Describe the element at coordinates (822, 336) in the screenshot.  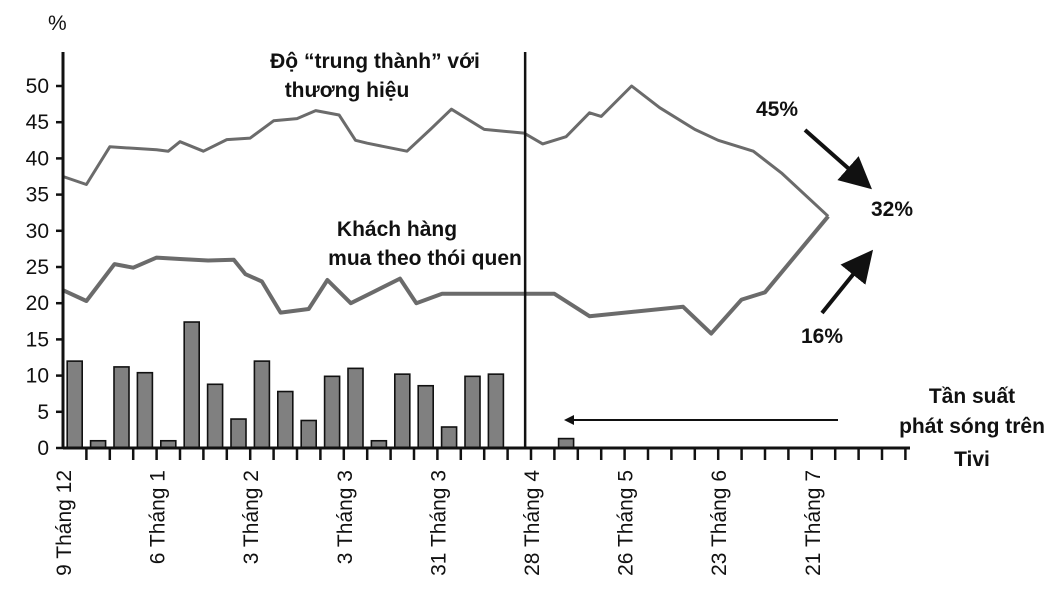
I see `pct-16-label: 16%` at that location.